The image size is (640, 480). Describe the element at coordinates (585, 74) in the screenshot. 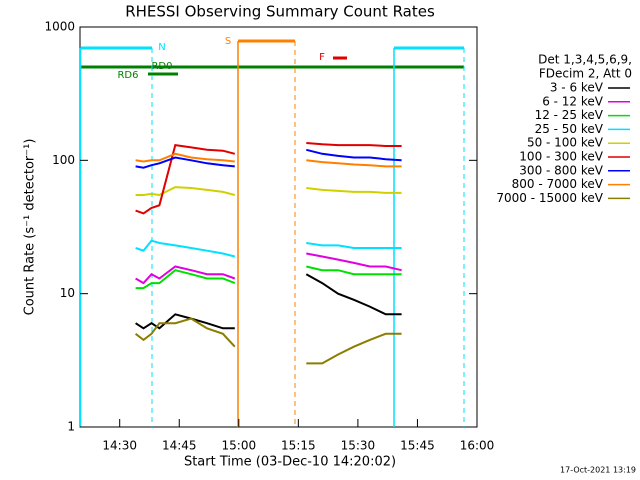

I see `legend-header: FDecim 2, Att 0` at that location.